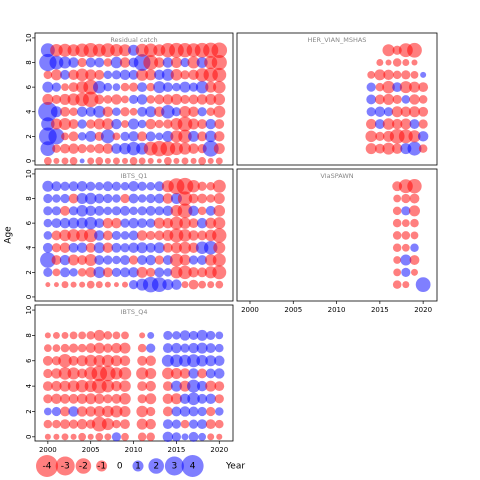  Describe the element at coordinates (29, 247) in the screenshot. I see `y-tick-label: 4` at that location.